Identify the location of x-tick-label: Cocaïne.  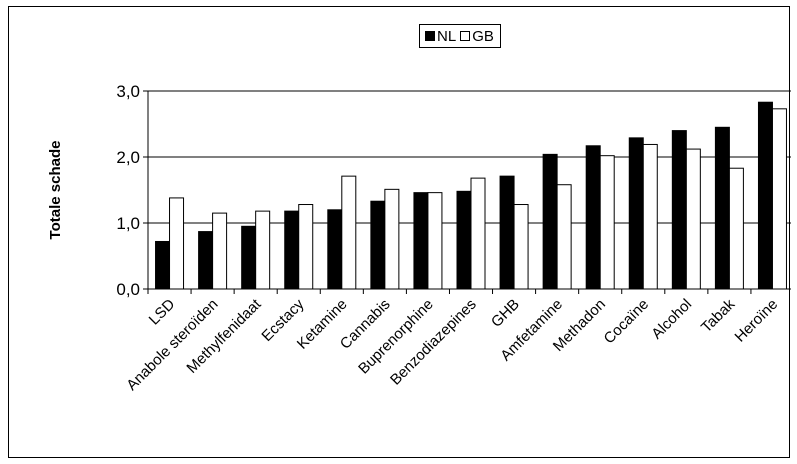
(627, 322).